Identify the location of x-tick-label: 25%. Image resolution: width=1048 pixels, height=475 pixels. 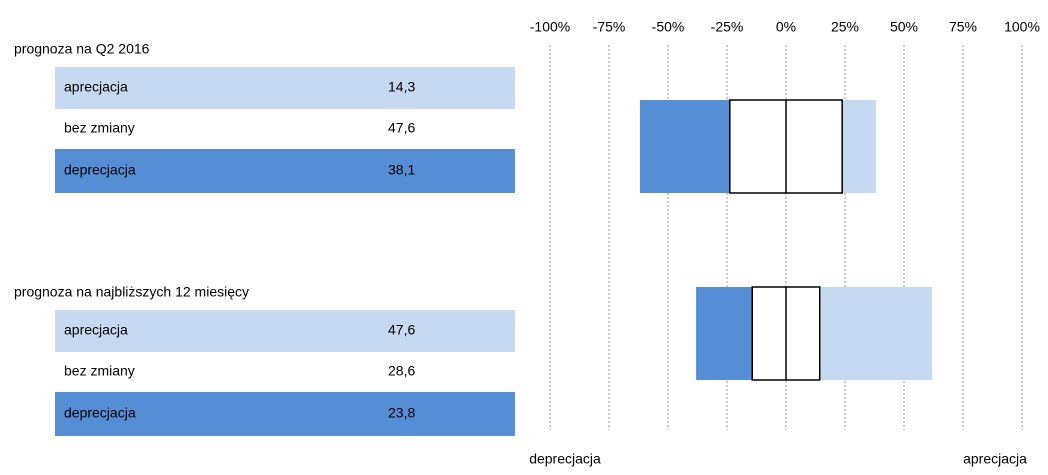
(845, 27).